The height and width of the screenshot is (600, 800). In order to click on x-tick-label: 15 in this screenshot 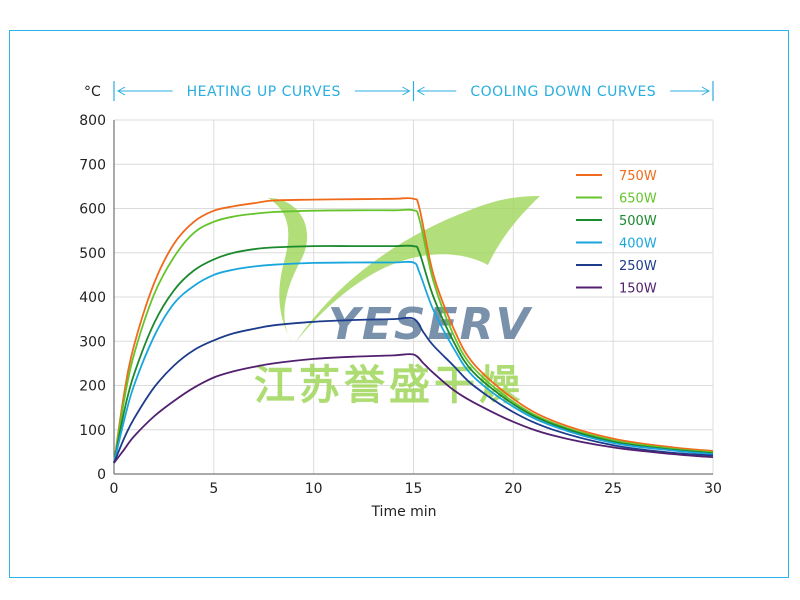, I will do `click(414, 489)`.